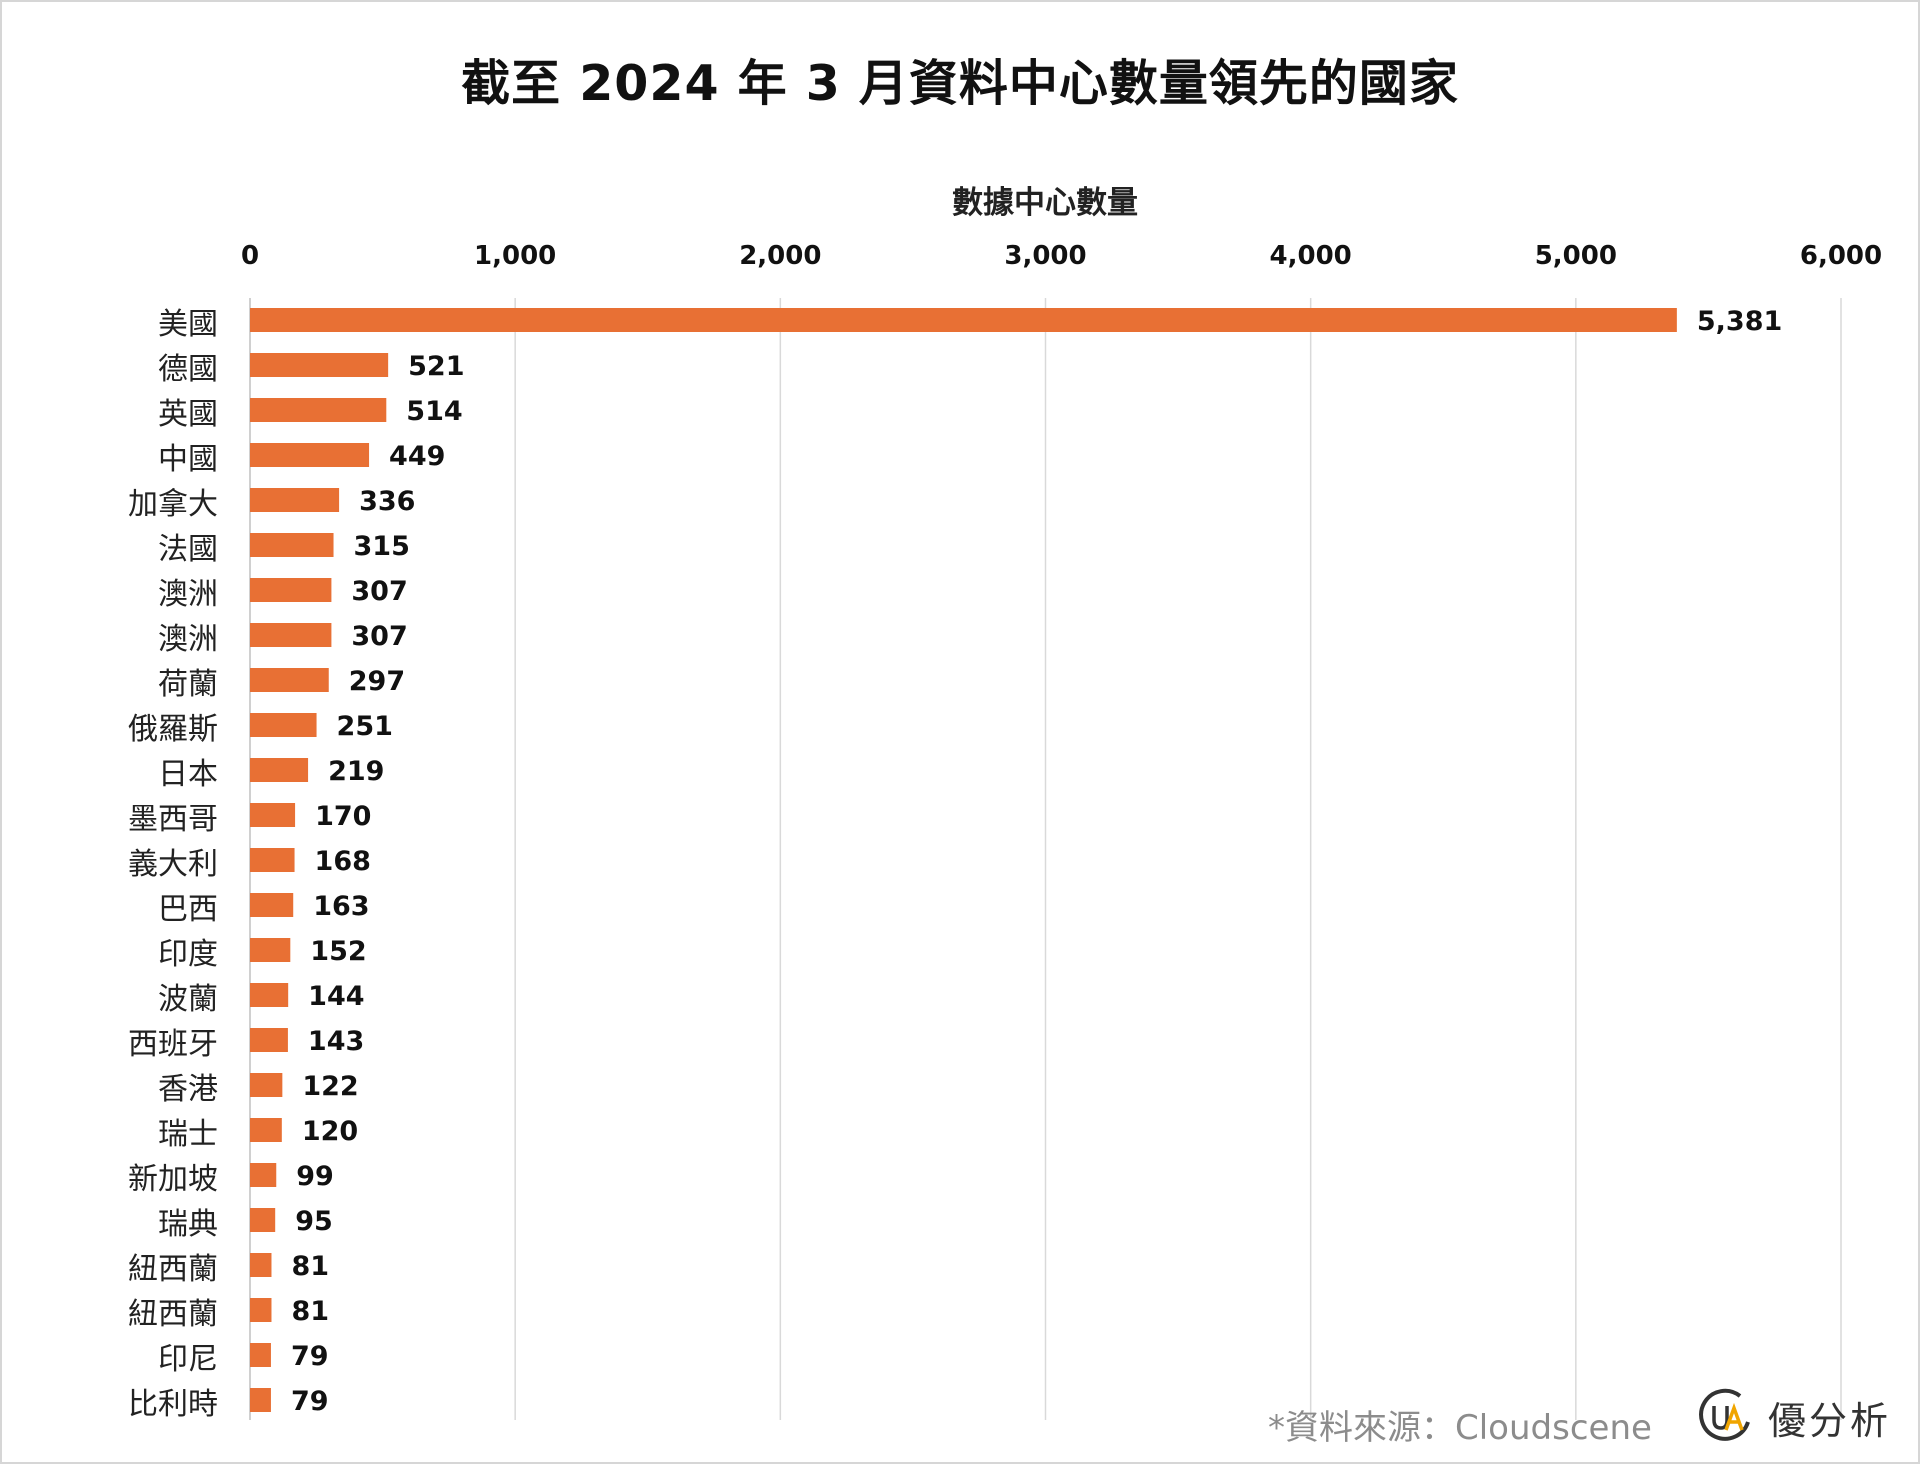 This screenshot has height=1482, width=1920. Describe the element at coordinates (330, 1131) in the screenshot. I see `data-label: 120` at that location.